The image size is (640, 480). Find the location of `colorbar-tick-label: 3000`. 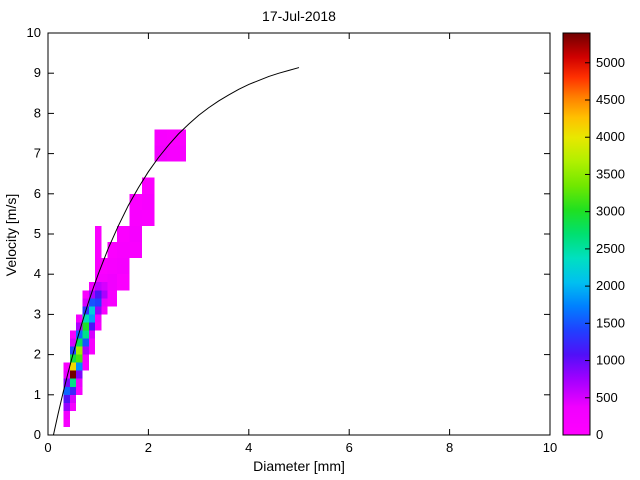

colorbar-tick-label: 3000 is located at coordinates (610, 211).